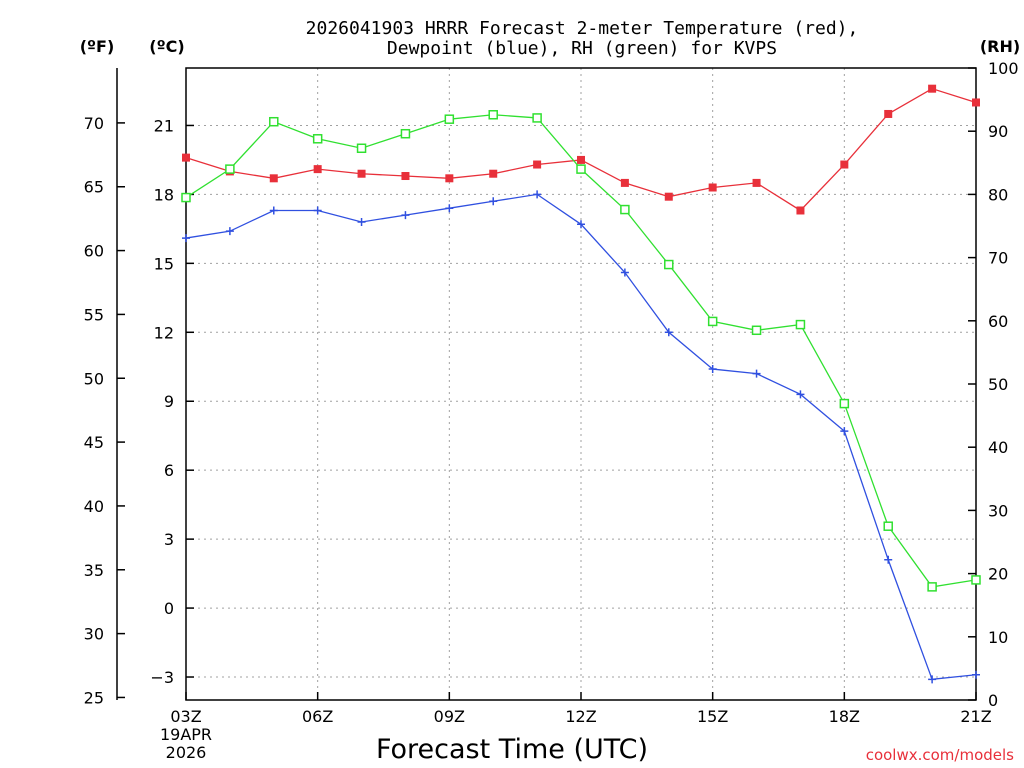  Describe the element at coordinates (94, 442) in the screenshot. I see `fahrenheit-tick-label: 45` at that location.